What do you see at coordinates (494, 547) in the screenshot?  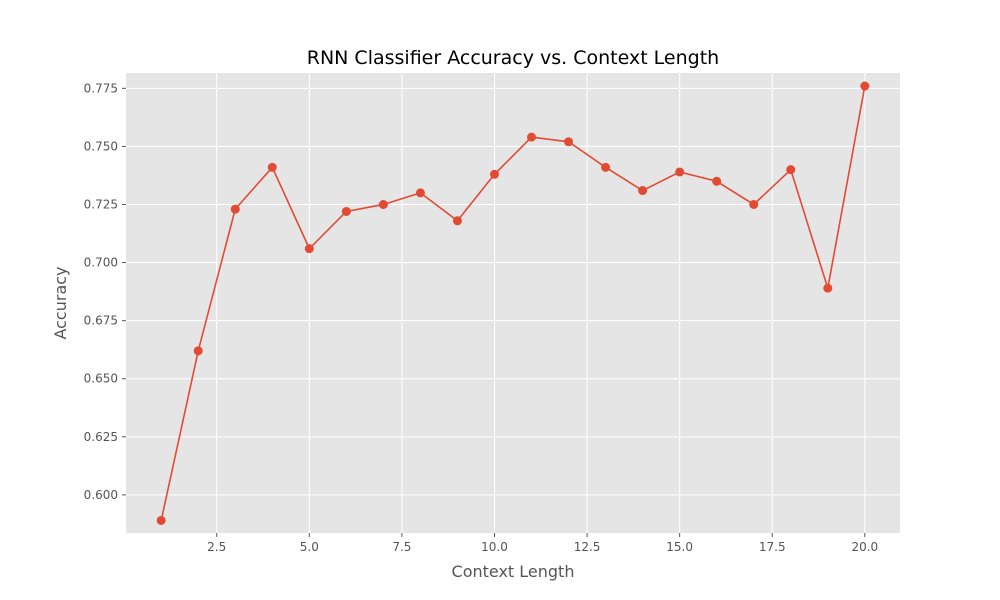 I see `x-tick-label: 10.0` at bounding box center [494, 547].